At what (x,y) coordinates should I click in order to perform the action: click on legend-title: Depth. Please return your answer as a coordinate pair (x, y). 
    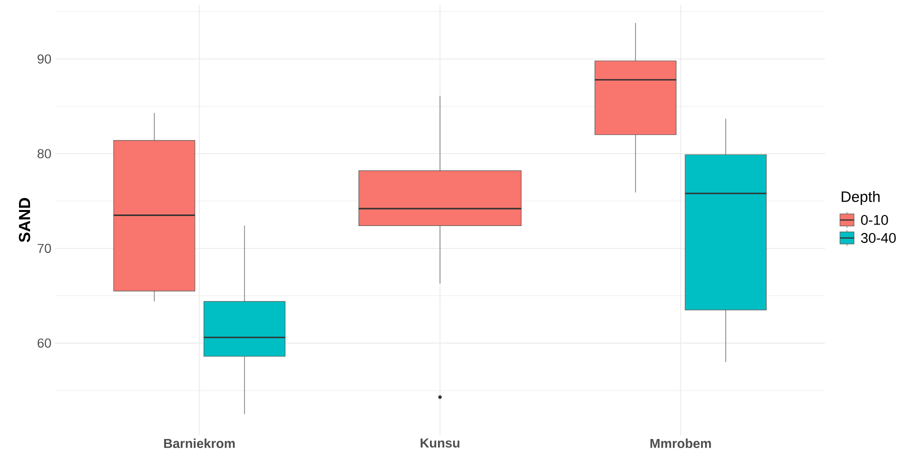
    Looking at the image, I should click on (861, 197).